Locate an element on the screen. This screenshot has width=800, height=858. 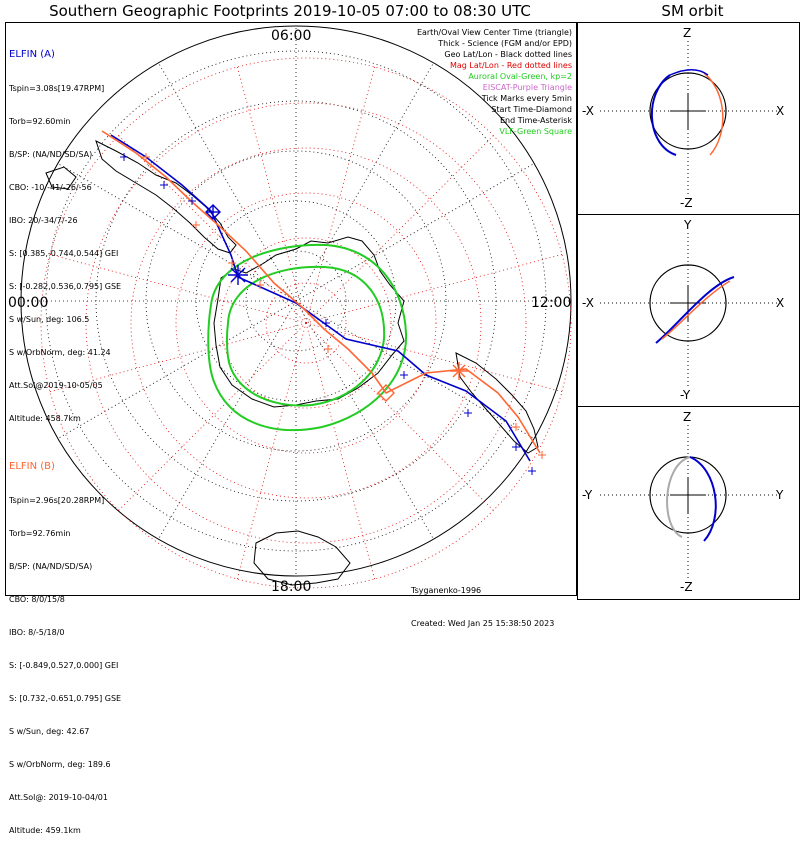
island-coastline is located at coordinates (61, 178).